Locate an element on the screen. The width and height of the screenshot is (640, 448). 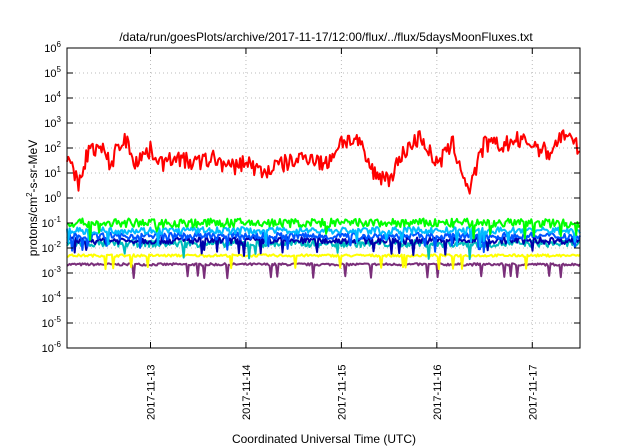
y-tick-label: 10⁻³ is located at coordinates (52, 272).